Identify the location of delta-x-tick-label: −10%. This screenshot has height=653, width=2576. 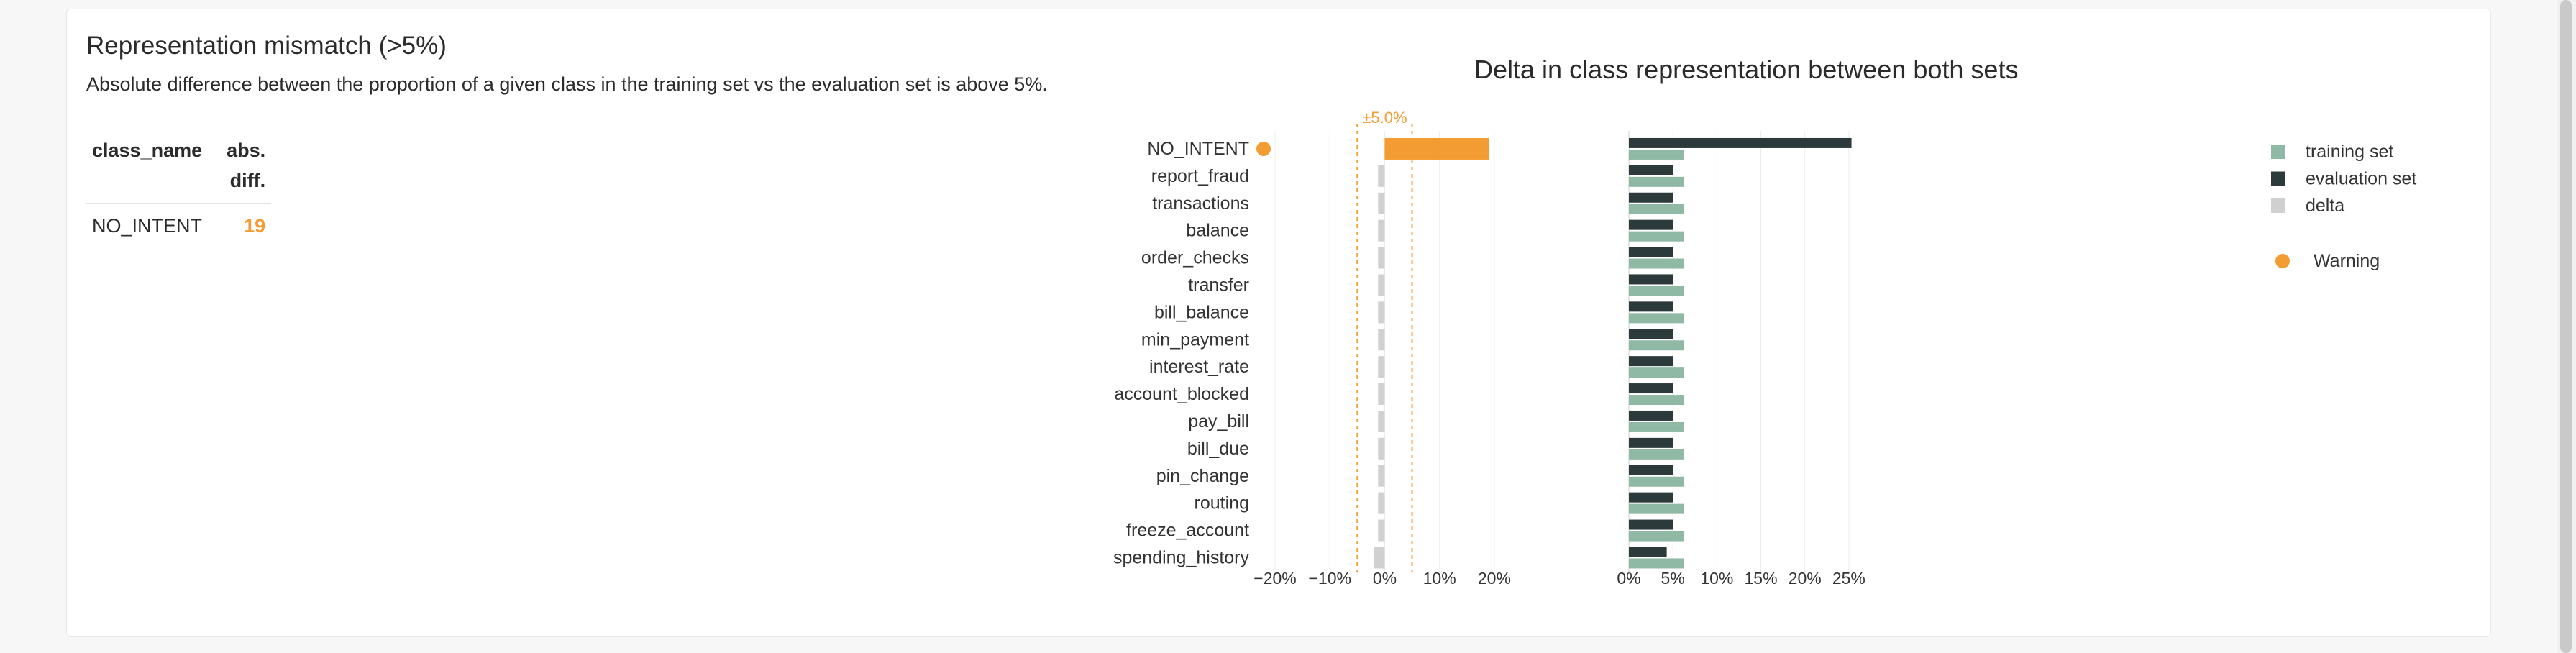
(1329, 578).